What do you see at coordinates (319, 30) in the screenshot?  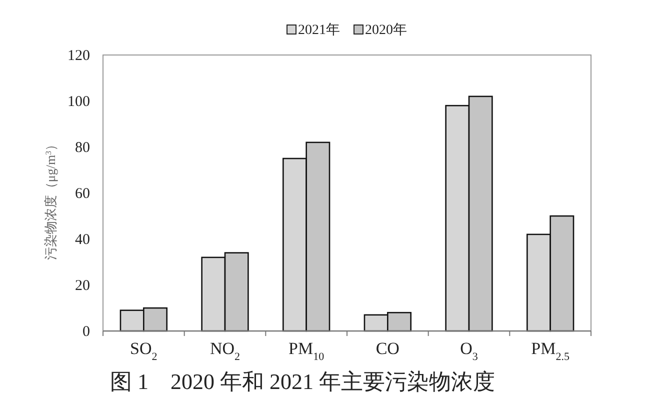 I see `legend-label: 2021年` at bounding box center [319, 30].